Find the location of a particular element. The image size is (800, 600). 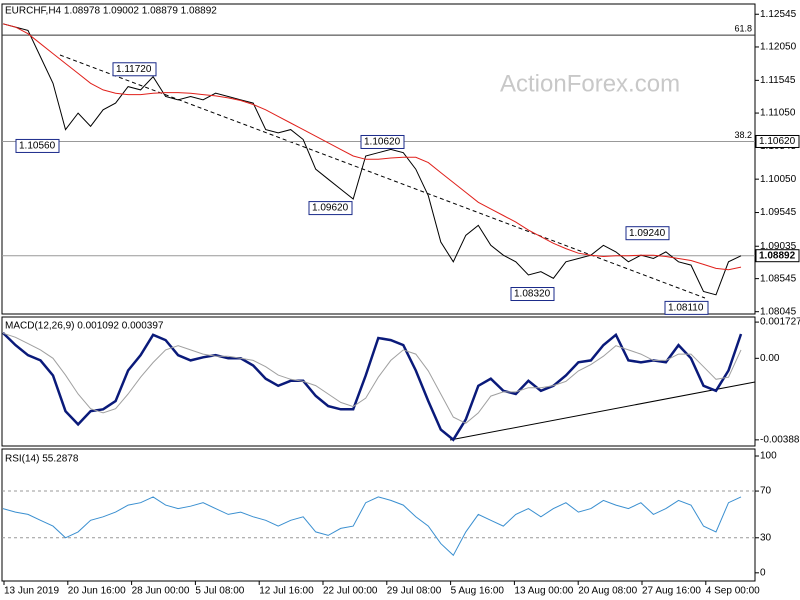

x-tick-label: 27 Aug 16:00 is located at coordinates (671, 591).